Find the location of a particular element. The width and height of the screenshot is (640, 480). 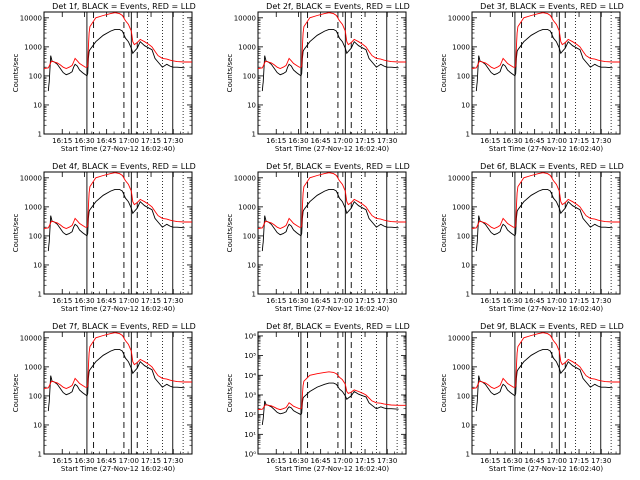

y-tick-label: 10¹ is located at coordinates (250, 435).